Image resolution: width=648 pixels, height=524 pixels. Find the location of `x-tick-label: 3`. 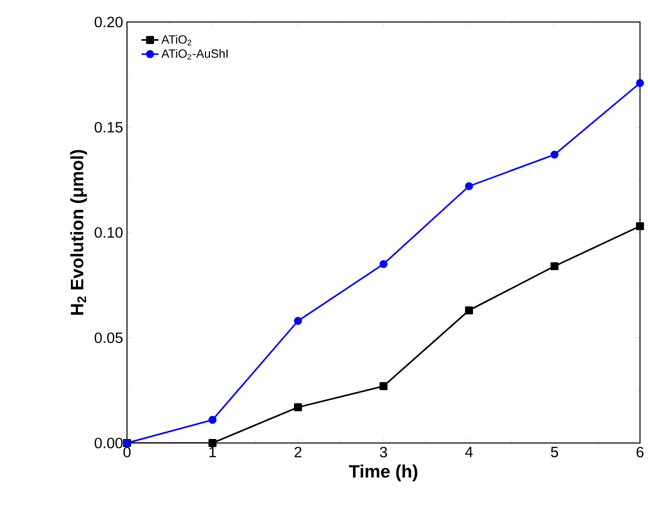

x-tick-label: 3 is located at coordinates (384, 452).